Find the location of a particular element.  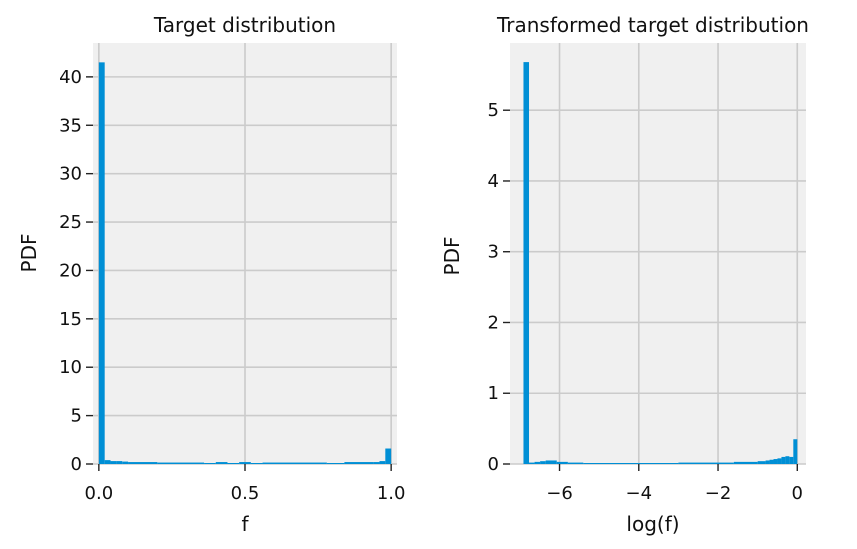

y-axis-label-right: PDF is located at coordinates (452, 256).